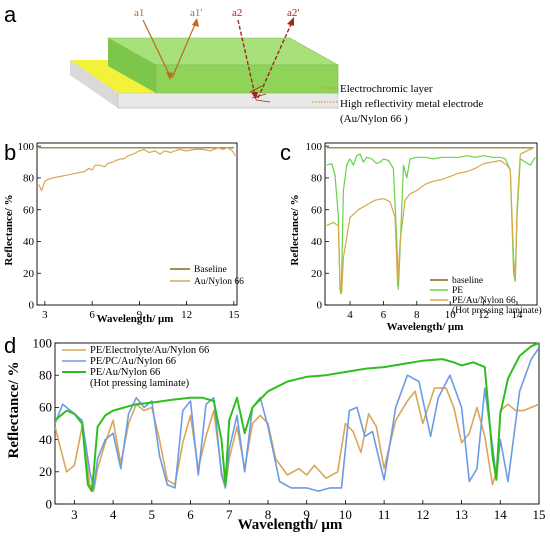  What do you see at coordinates (149, 350) in the screenshot?
I see `legend-label: PE/Electrolyte/Au/Nylon 66` at bounding box center [149, 350].